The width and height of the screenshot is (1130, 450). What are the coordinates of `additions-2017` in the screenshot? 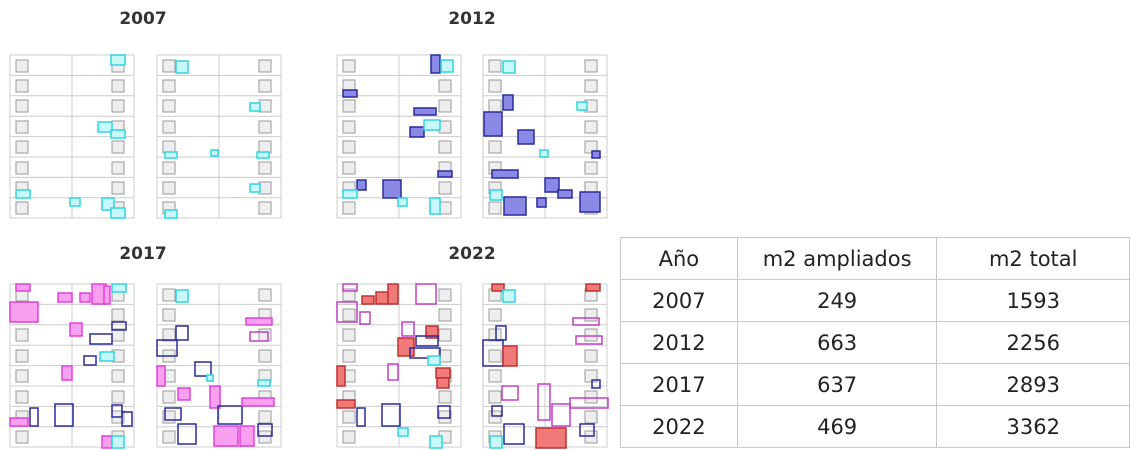 It's located at (142, 366).